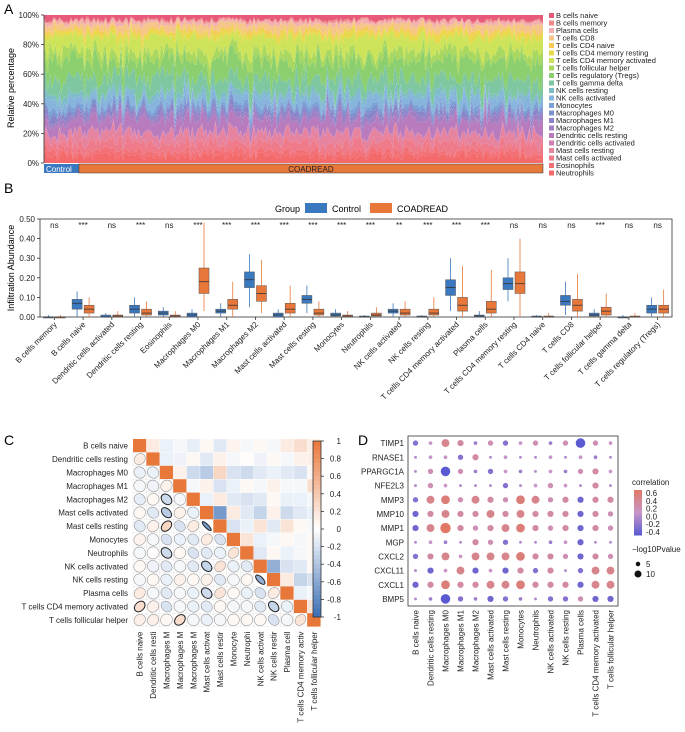  Describe the element at coordinates (604, 348) in the screenshot. I see `x-tick-label: T cells gamma delta` at that location.